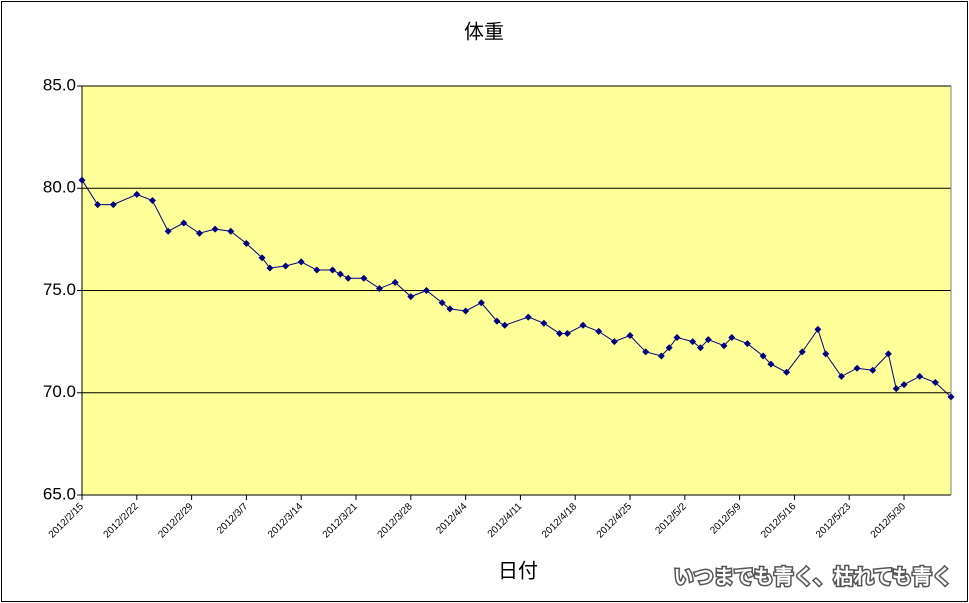 This screenshot has height=603, width=969. I want to click on x-axis-label: 日付, so click(518, 570).